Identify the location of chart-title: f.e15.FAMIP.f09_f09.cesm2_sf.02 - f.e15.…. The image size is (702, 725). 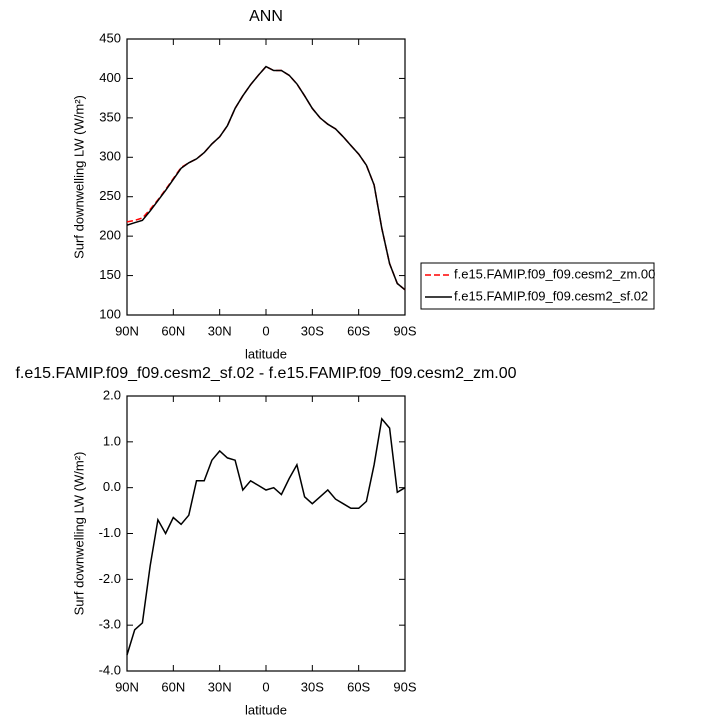
(265, 373).